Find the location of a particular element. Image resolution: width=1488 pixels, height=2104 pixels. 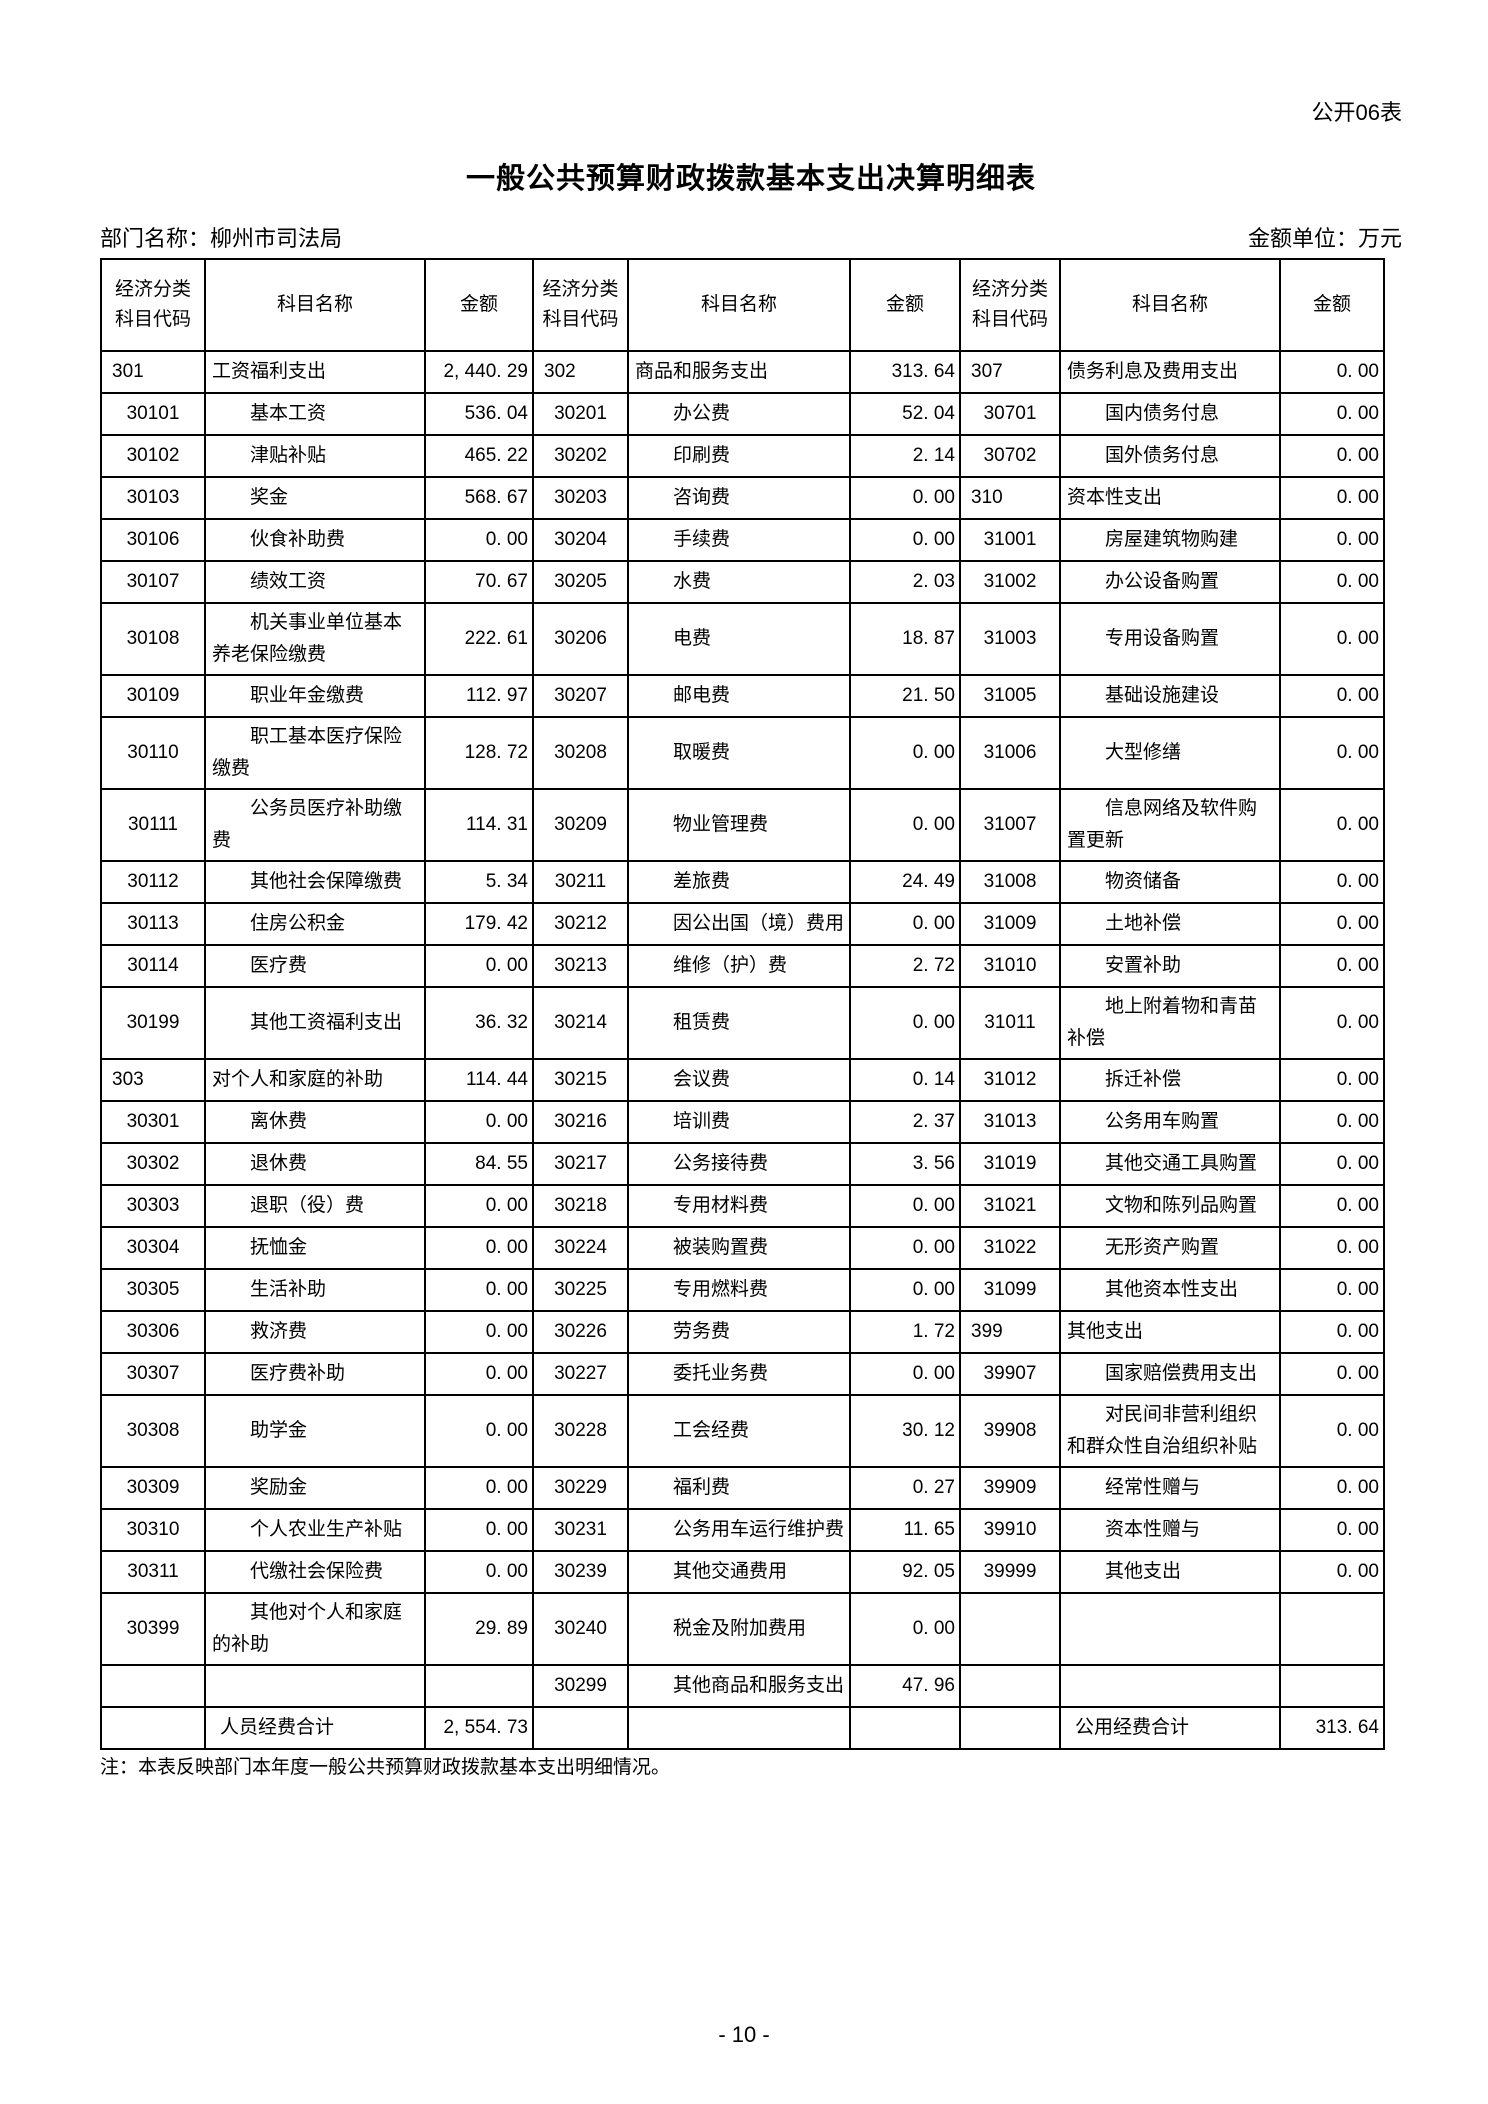

subject-name-cell: 个人农业生产补贴 is located at coordinates (315, 1530).